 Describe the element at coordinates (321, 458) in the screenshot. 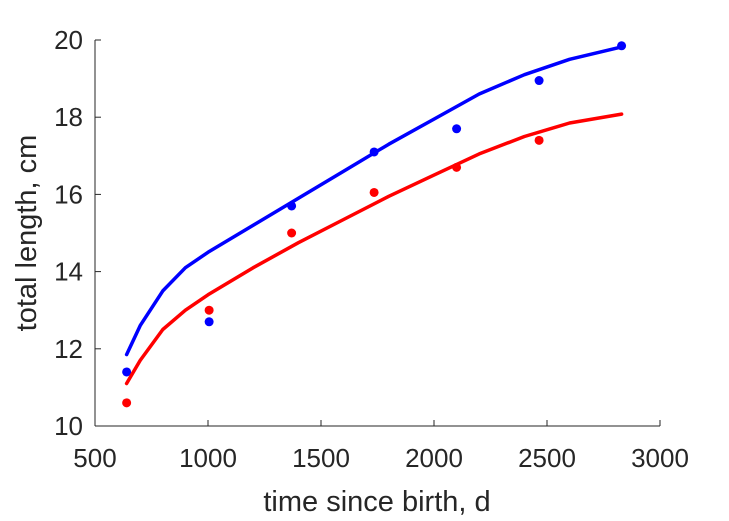

I see `x-tick-label-2: 1500` at that location.